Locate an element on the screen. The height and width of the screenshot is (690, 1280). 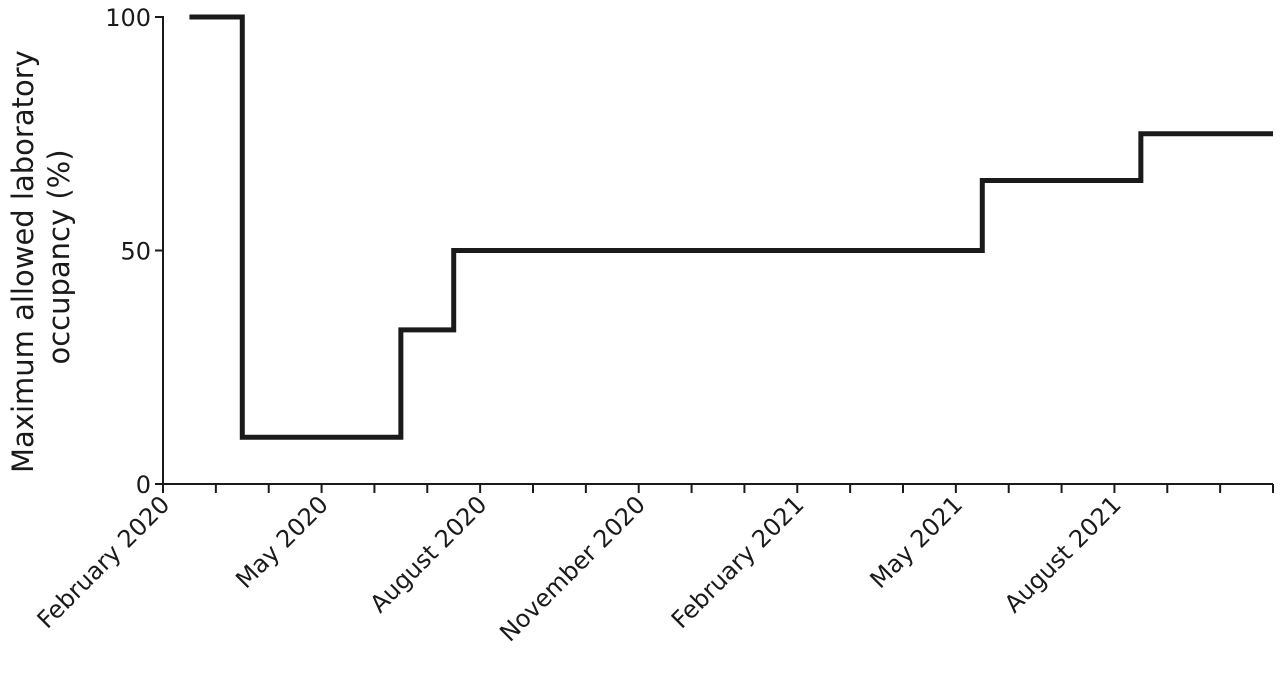
y-axis-label-line: occupancy (%) is located at coordinates (59, 256).